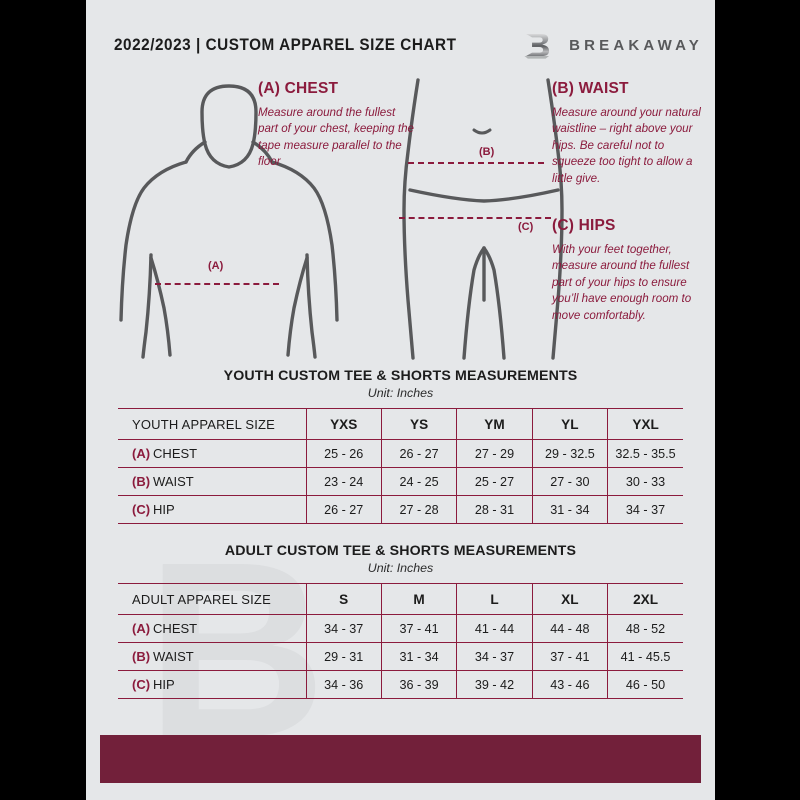 This screenshot has height=800, width=800. What do you see at coordinates (400, 376) in the screenshot?
I see `youth-table-title: YOUTH CUSTOM TEE & SHORTS MEASUREMENTS` at bounding box center [400, 376].